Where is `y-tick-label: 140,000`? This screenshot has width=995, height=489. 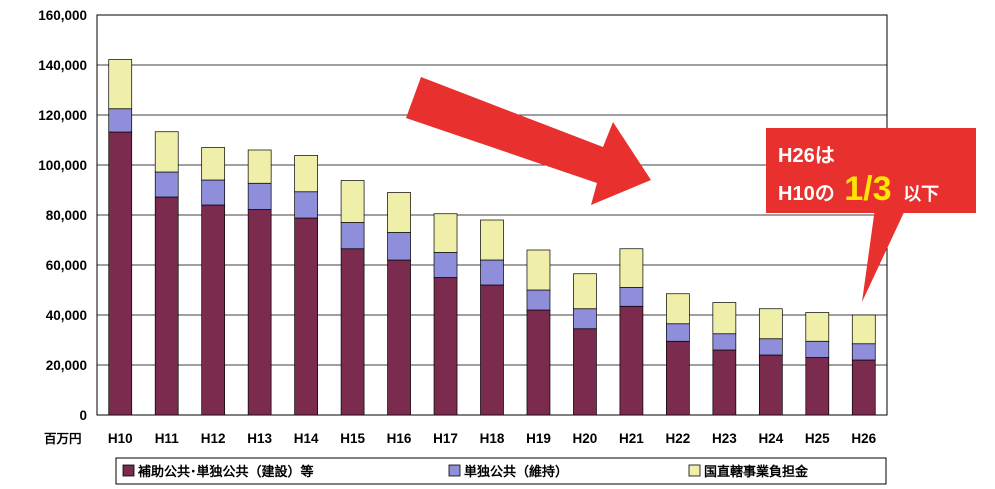
y-tick-label: 140,000 is located at coordinates (62, 65).